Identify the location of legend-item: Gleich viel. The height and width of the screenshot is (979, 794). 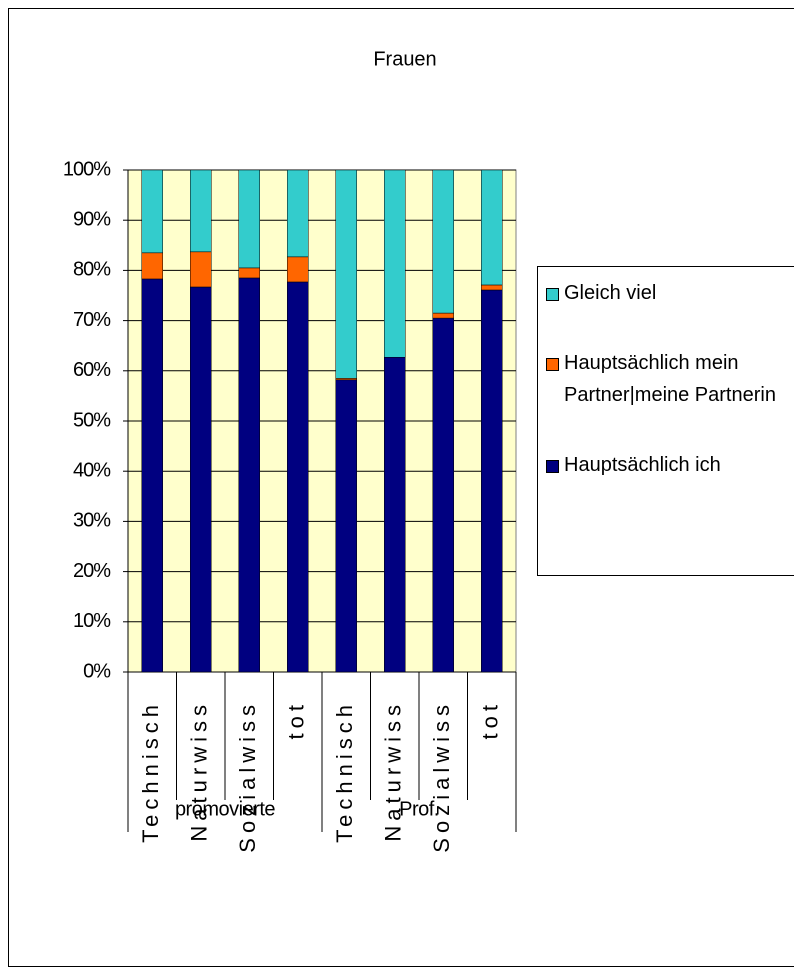
(670, 293).